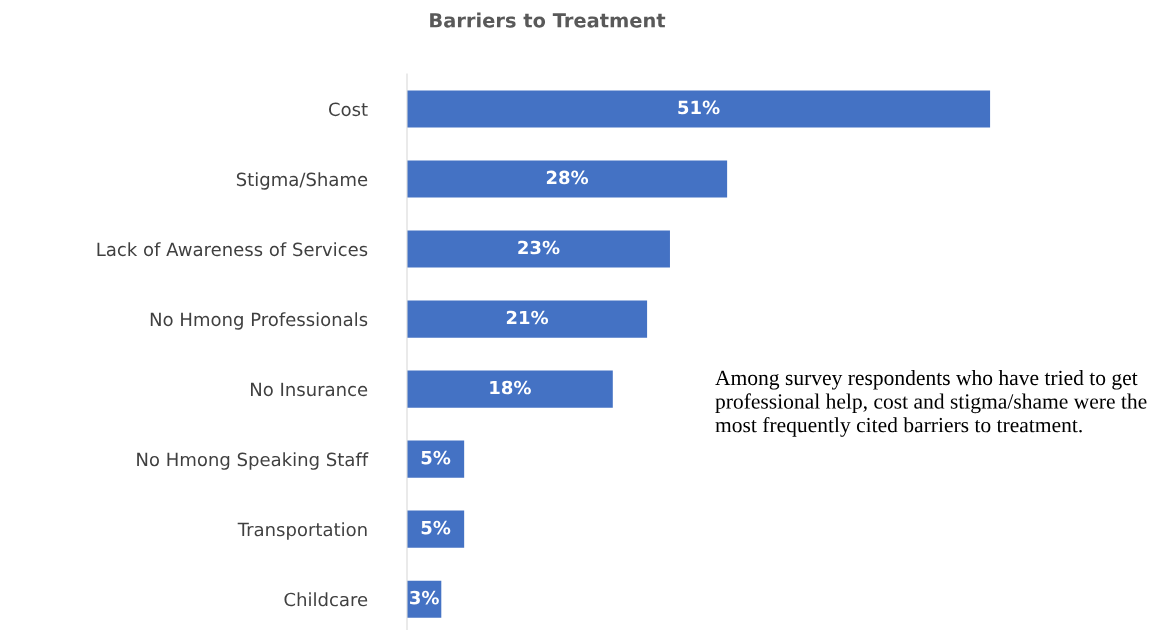 The width and height of the screenshot is (1171, 630). I want to click on y-tick-label: Transportation, so click(302, 531).